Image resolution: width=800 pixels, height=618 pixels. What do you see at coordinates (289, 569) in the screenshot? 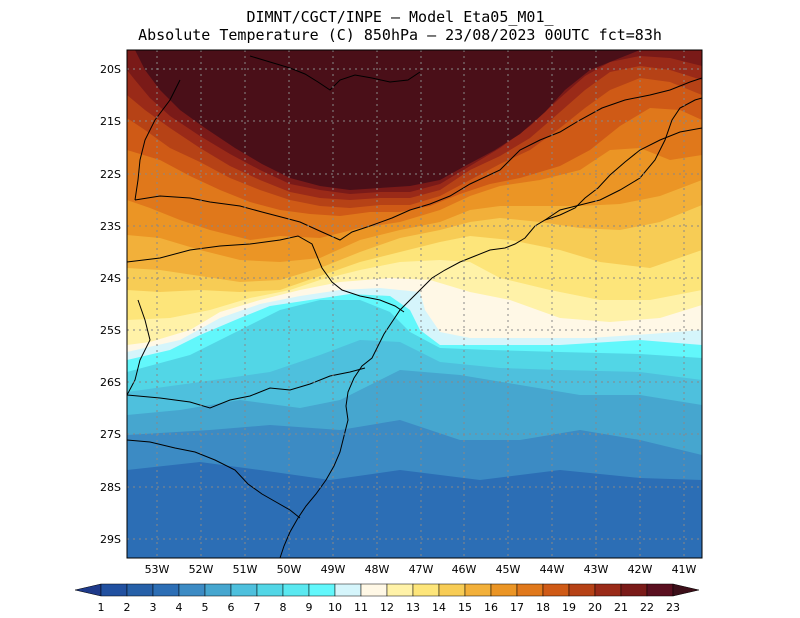
I see `lon-label: 50W` at bounding box center [289, 569].